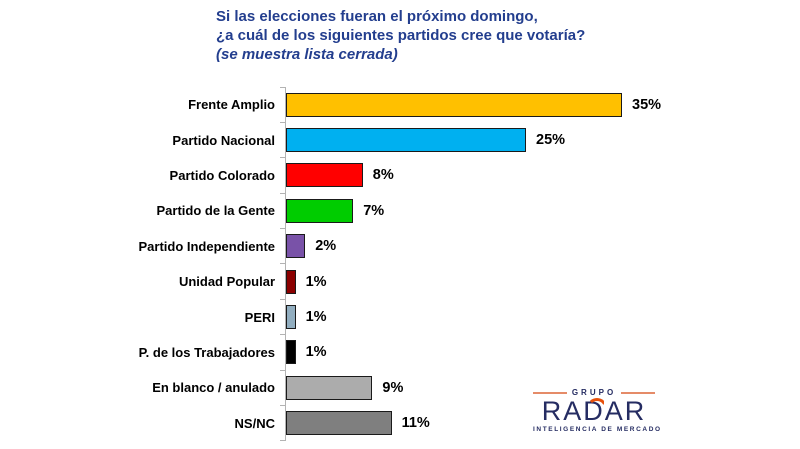  What do you see at coordinates (320, 210) in the screenshot?
I see `bar-partido-de-la-gente` at bounding box center [320, 210].